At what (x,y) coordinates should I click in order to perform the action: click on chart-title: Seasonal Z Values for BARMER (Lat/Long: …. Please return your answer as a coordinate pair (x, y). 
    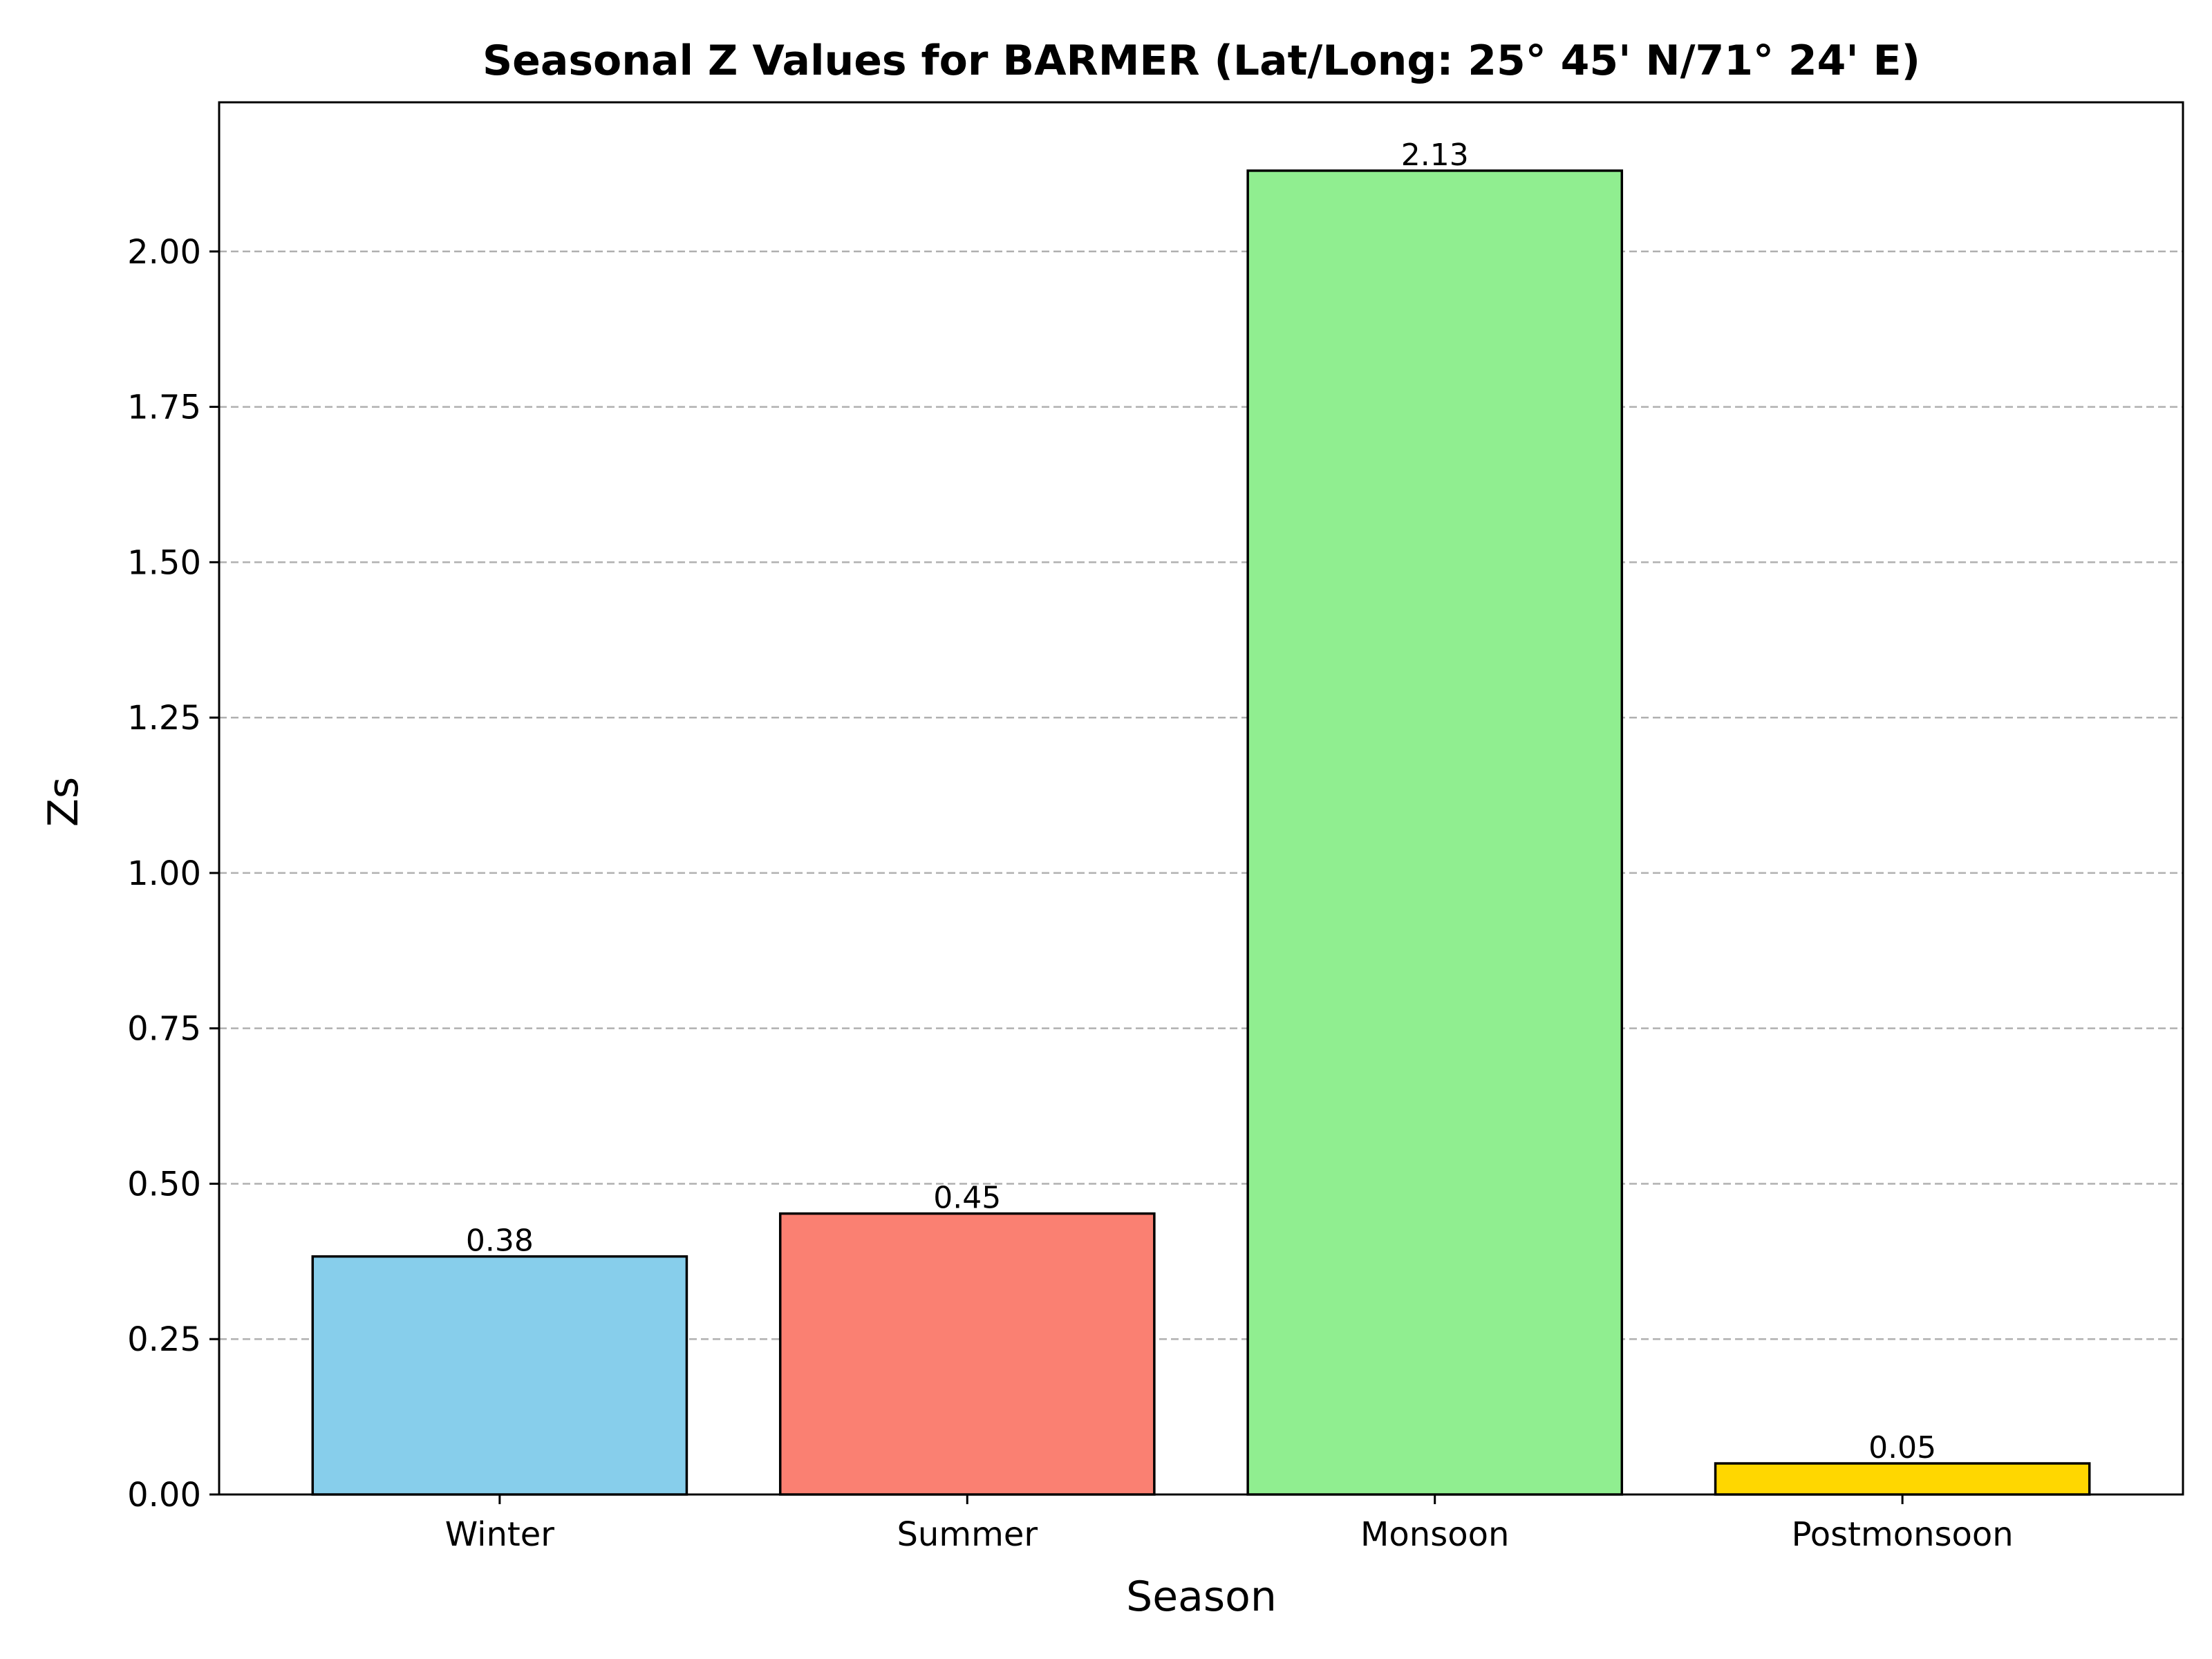
    Looking at the image, I should click on (1201, 61).